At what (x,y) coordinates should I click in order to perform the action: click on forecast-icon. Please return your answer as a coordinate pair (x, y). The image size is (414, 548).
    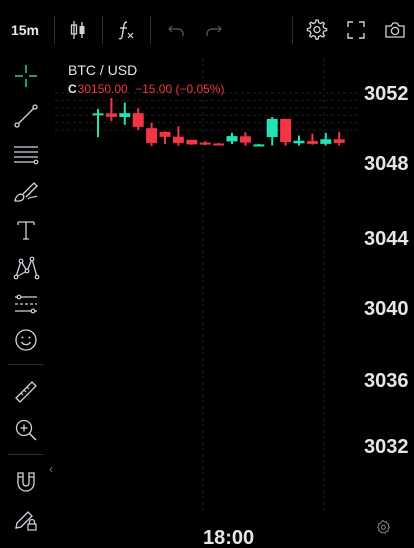
    Looking at the image, I should click on (26, 304).